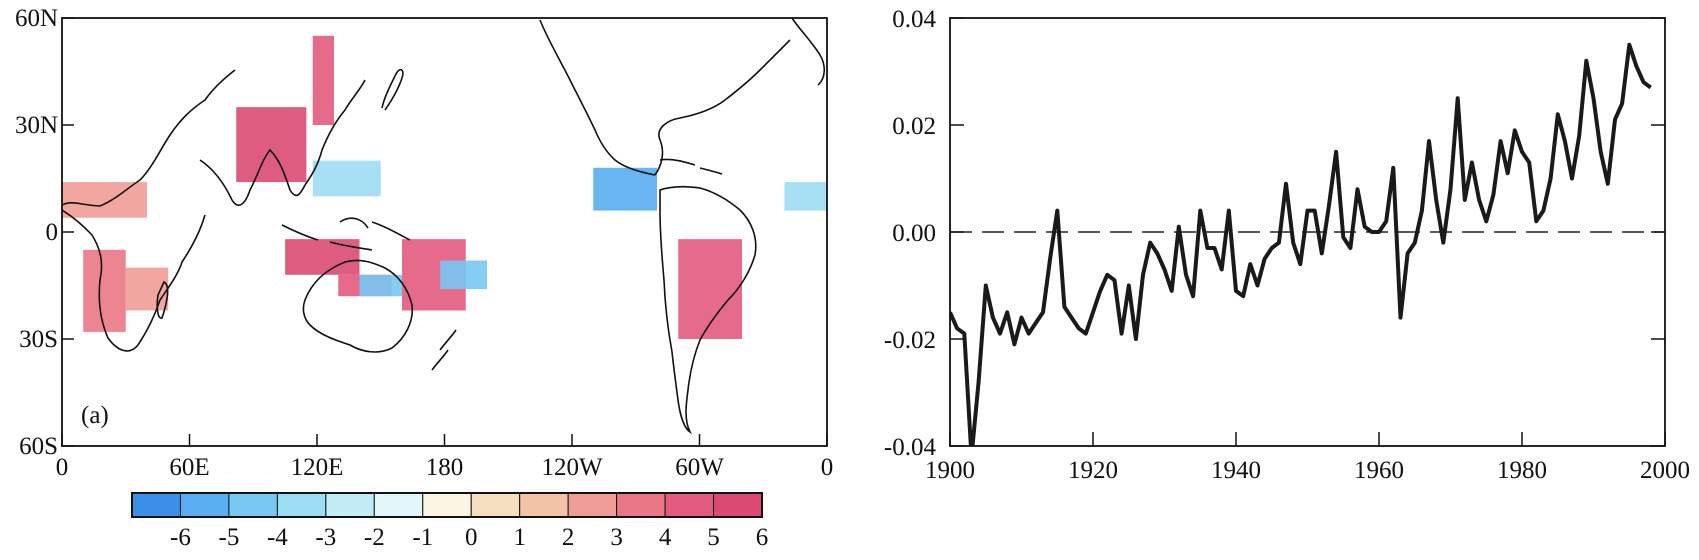  I want to click on map-x-tick-label: 180, so click(445, 467).